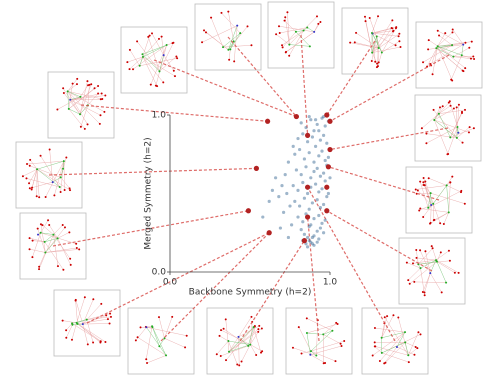 The image size is (498, 388). I want to click on highlight-point, so click(327, 115).